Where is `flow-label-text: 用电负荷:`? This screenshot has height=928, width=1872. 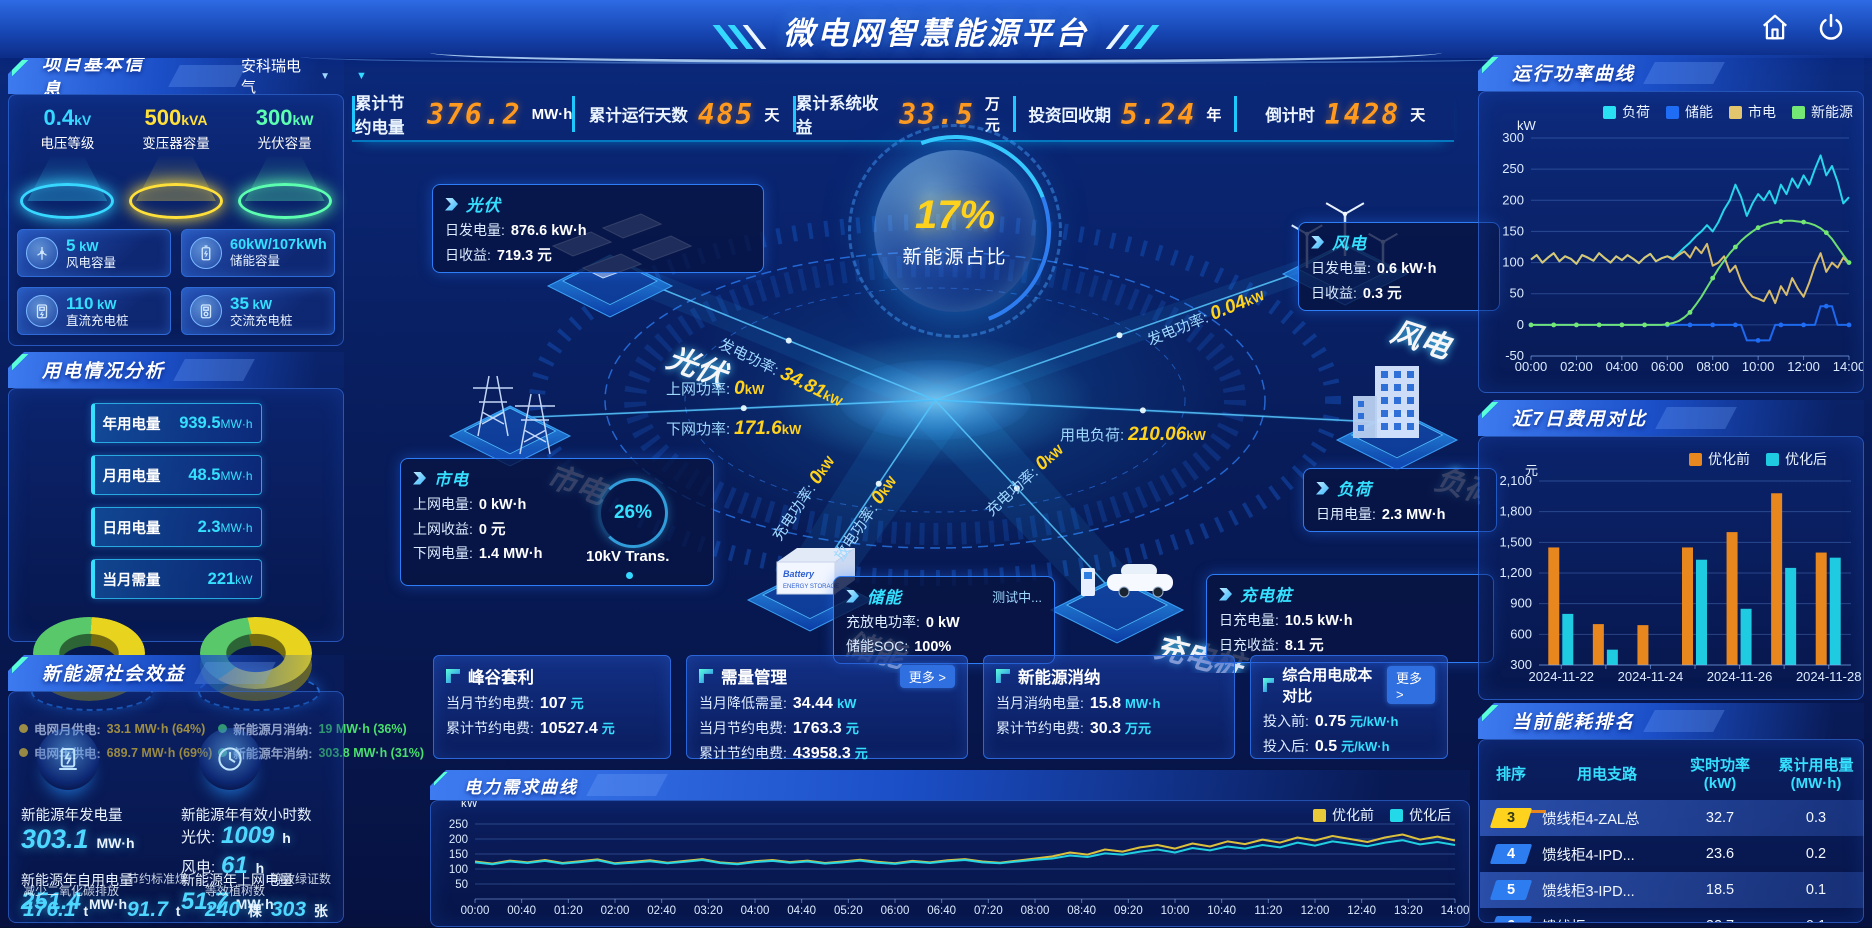 flow-label-text: 用电负荷: is located at coordinates (1092, 435).